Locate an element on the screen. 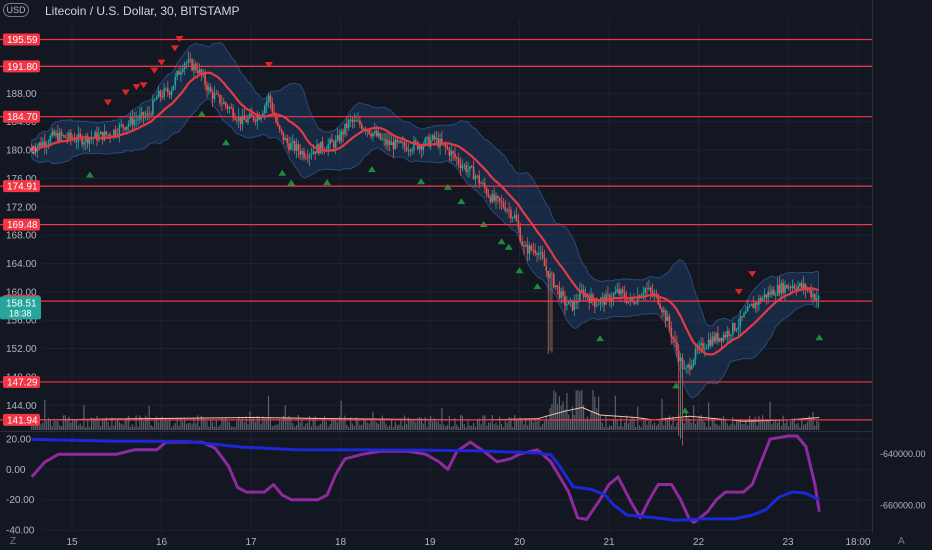 The height and width of the screenshot is (550, 932). price-level-label: 141.94 is located at coordinates (22, 420).